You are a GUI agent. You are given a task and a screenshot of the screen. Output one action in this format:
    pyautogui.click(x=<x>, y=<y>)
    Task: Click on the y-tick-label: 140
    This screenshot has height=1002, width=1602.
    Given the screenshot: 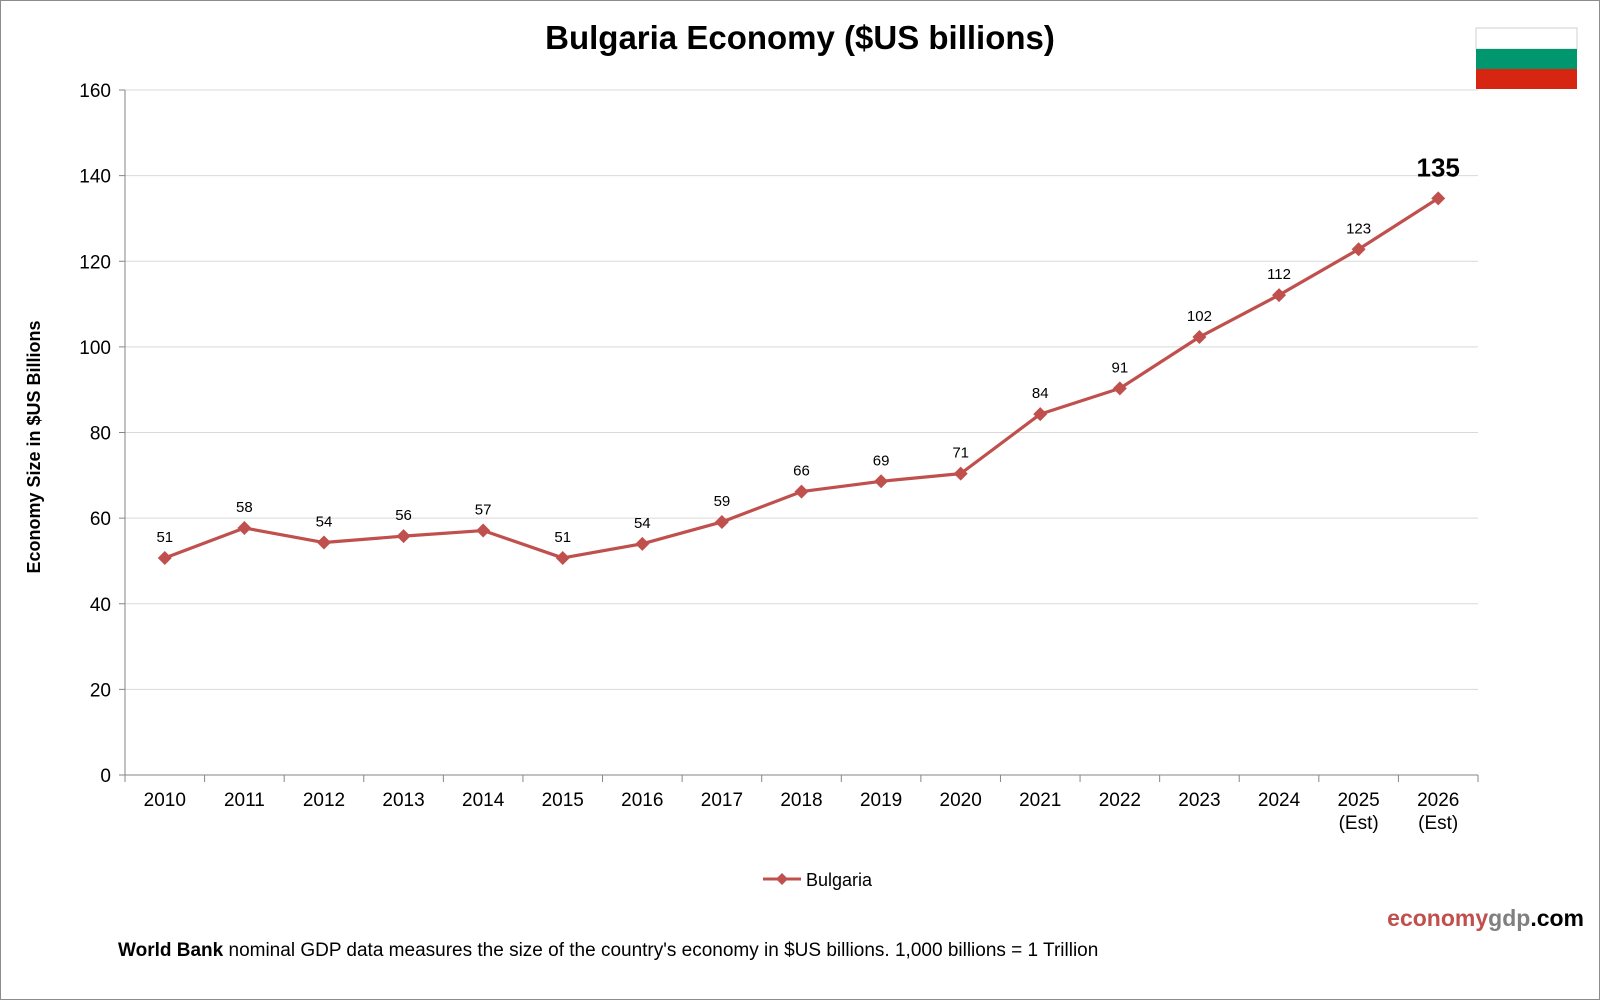 What is the action you would take?
    pyautogui.click(x=95, y=177)
    